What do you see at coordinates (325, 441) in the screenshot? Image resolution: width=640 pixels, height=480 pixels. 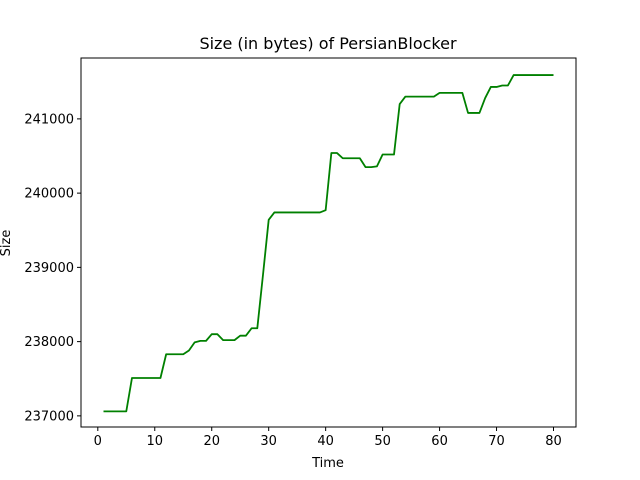 I see `x-tick-label: 40` at bounding box center [325, 441].